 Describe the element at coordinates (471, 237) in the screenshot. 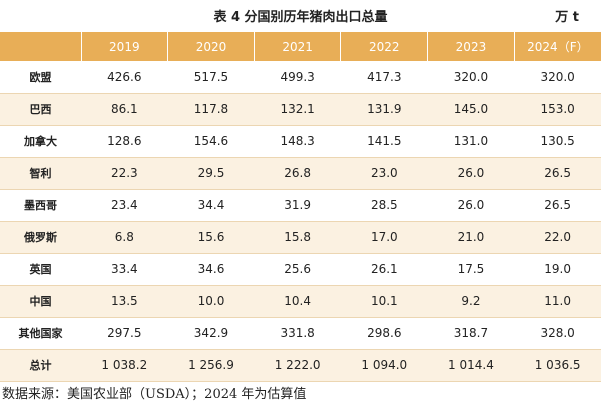

I see `value-cell: 21.0` at that location.